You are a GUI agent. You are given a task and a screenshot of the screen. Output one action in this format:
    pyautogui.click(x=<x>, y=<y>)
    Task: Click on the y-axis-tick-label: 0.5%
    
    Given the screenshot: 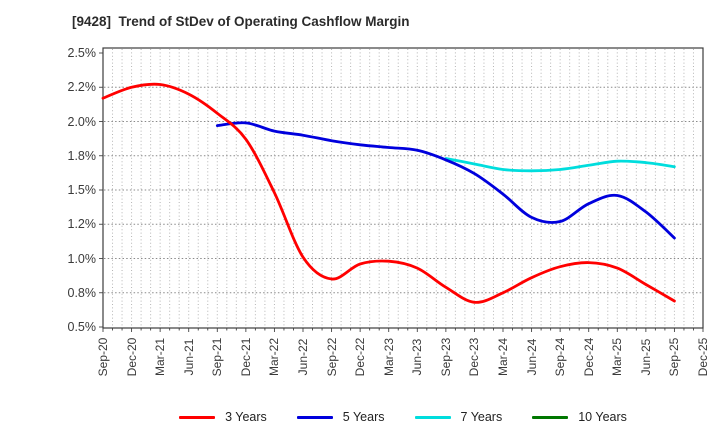 What is the action you would take?
    pyautogui.click(x=82, y=327)
    